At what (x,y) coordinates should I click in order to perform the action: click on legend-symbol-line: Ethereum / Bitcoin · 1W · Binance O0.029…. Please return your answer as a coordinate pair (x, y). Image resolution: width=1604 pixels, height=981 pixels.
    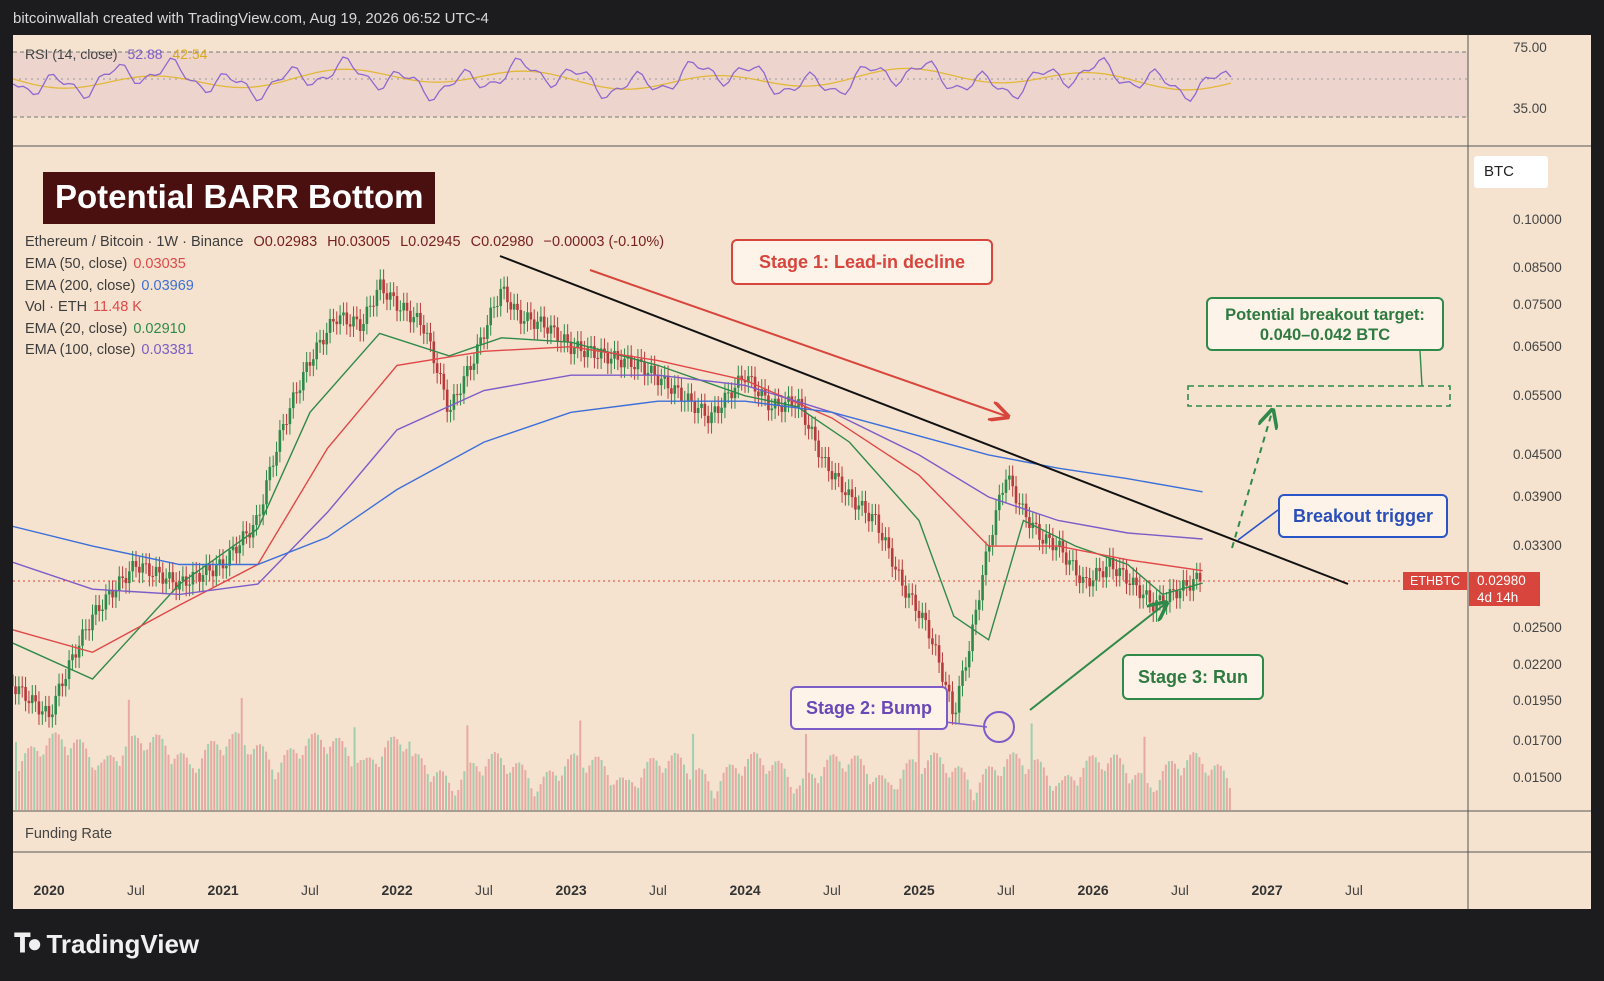
    Looking at the image, I should click on (344, 242).